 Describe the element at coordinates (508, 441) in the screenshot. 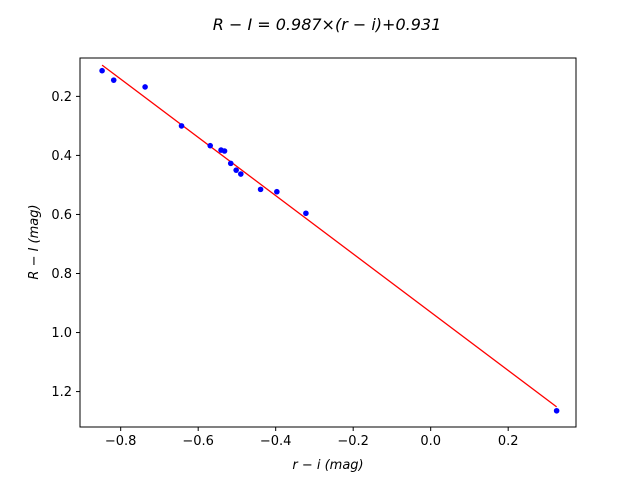

I see `x-tick-label: 0.2` at that location.